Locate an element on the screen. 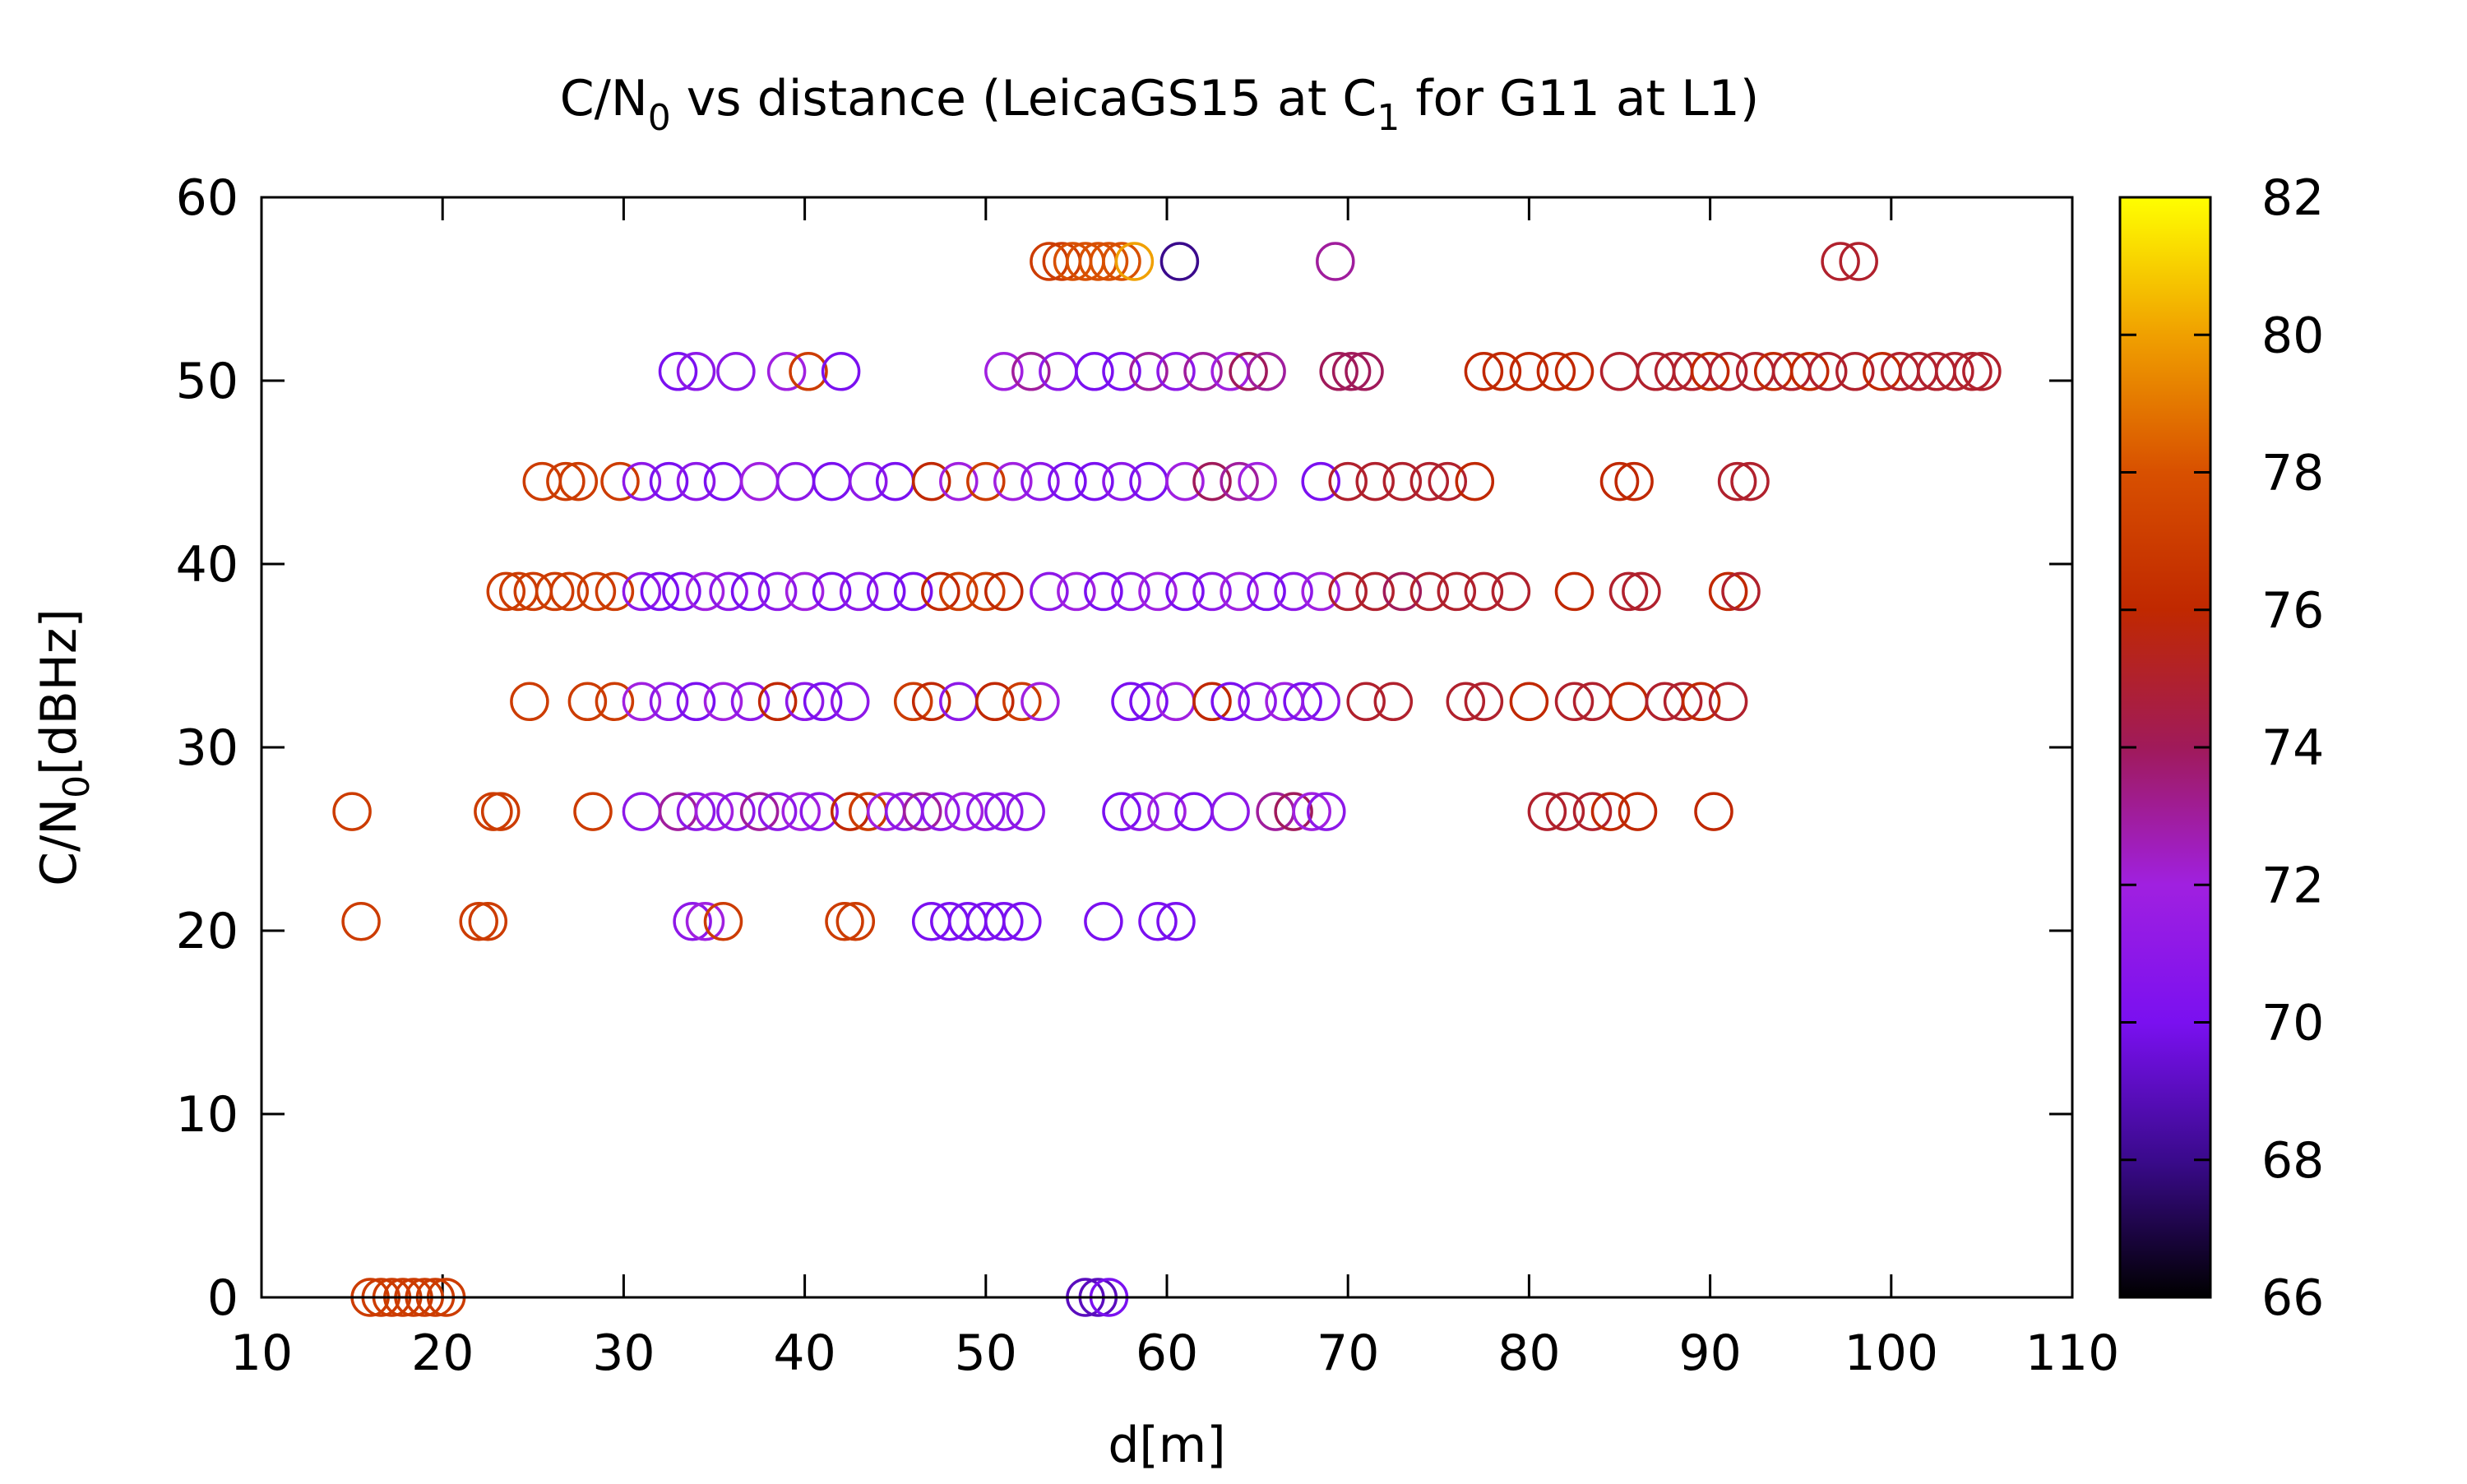 This screenshot has height=1484, width=2467. x-tick-label: 100 is located at coordinates (1891, 1354).